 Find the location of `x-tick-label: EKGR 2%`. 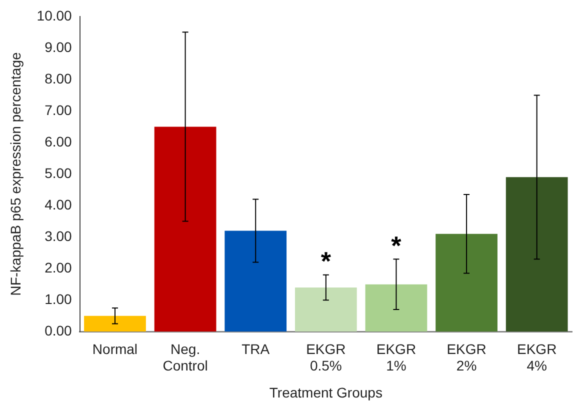

x-tick-label: EKGR 2% is located at coordinates (466, 357).